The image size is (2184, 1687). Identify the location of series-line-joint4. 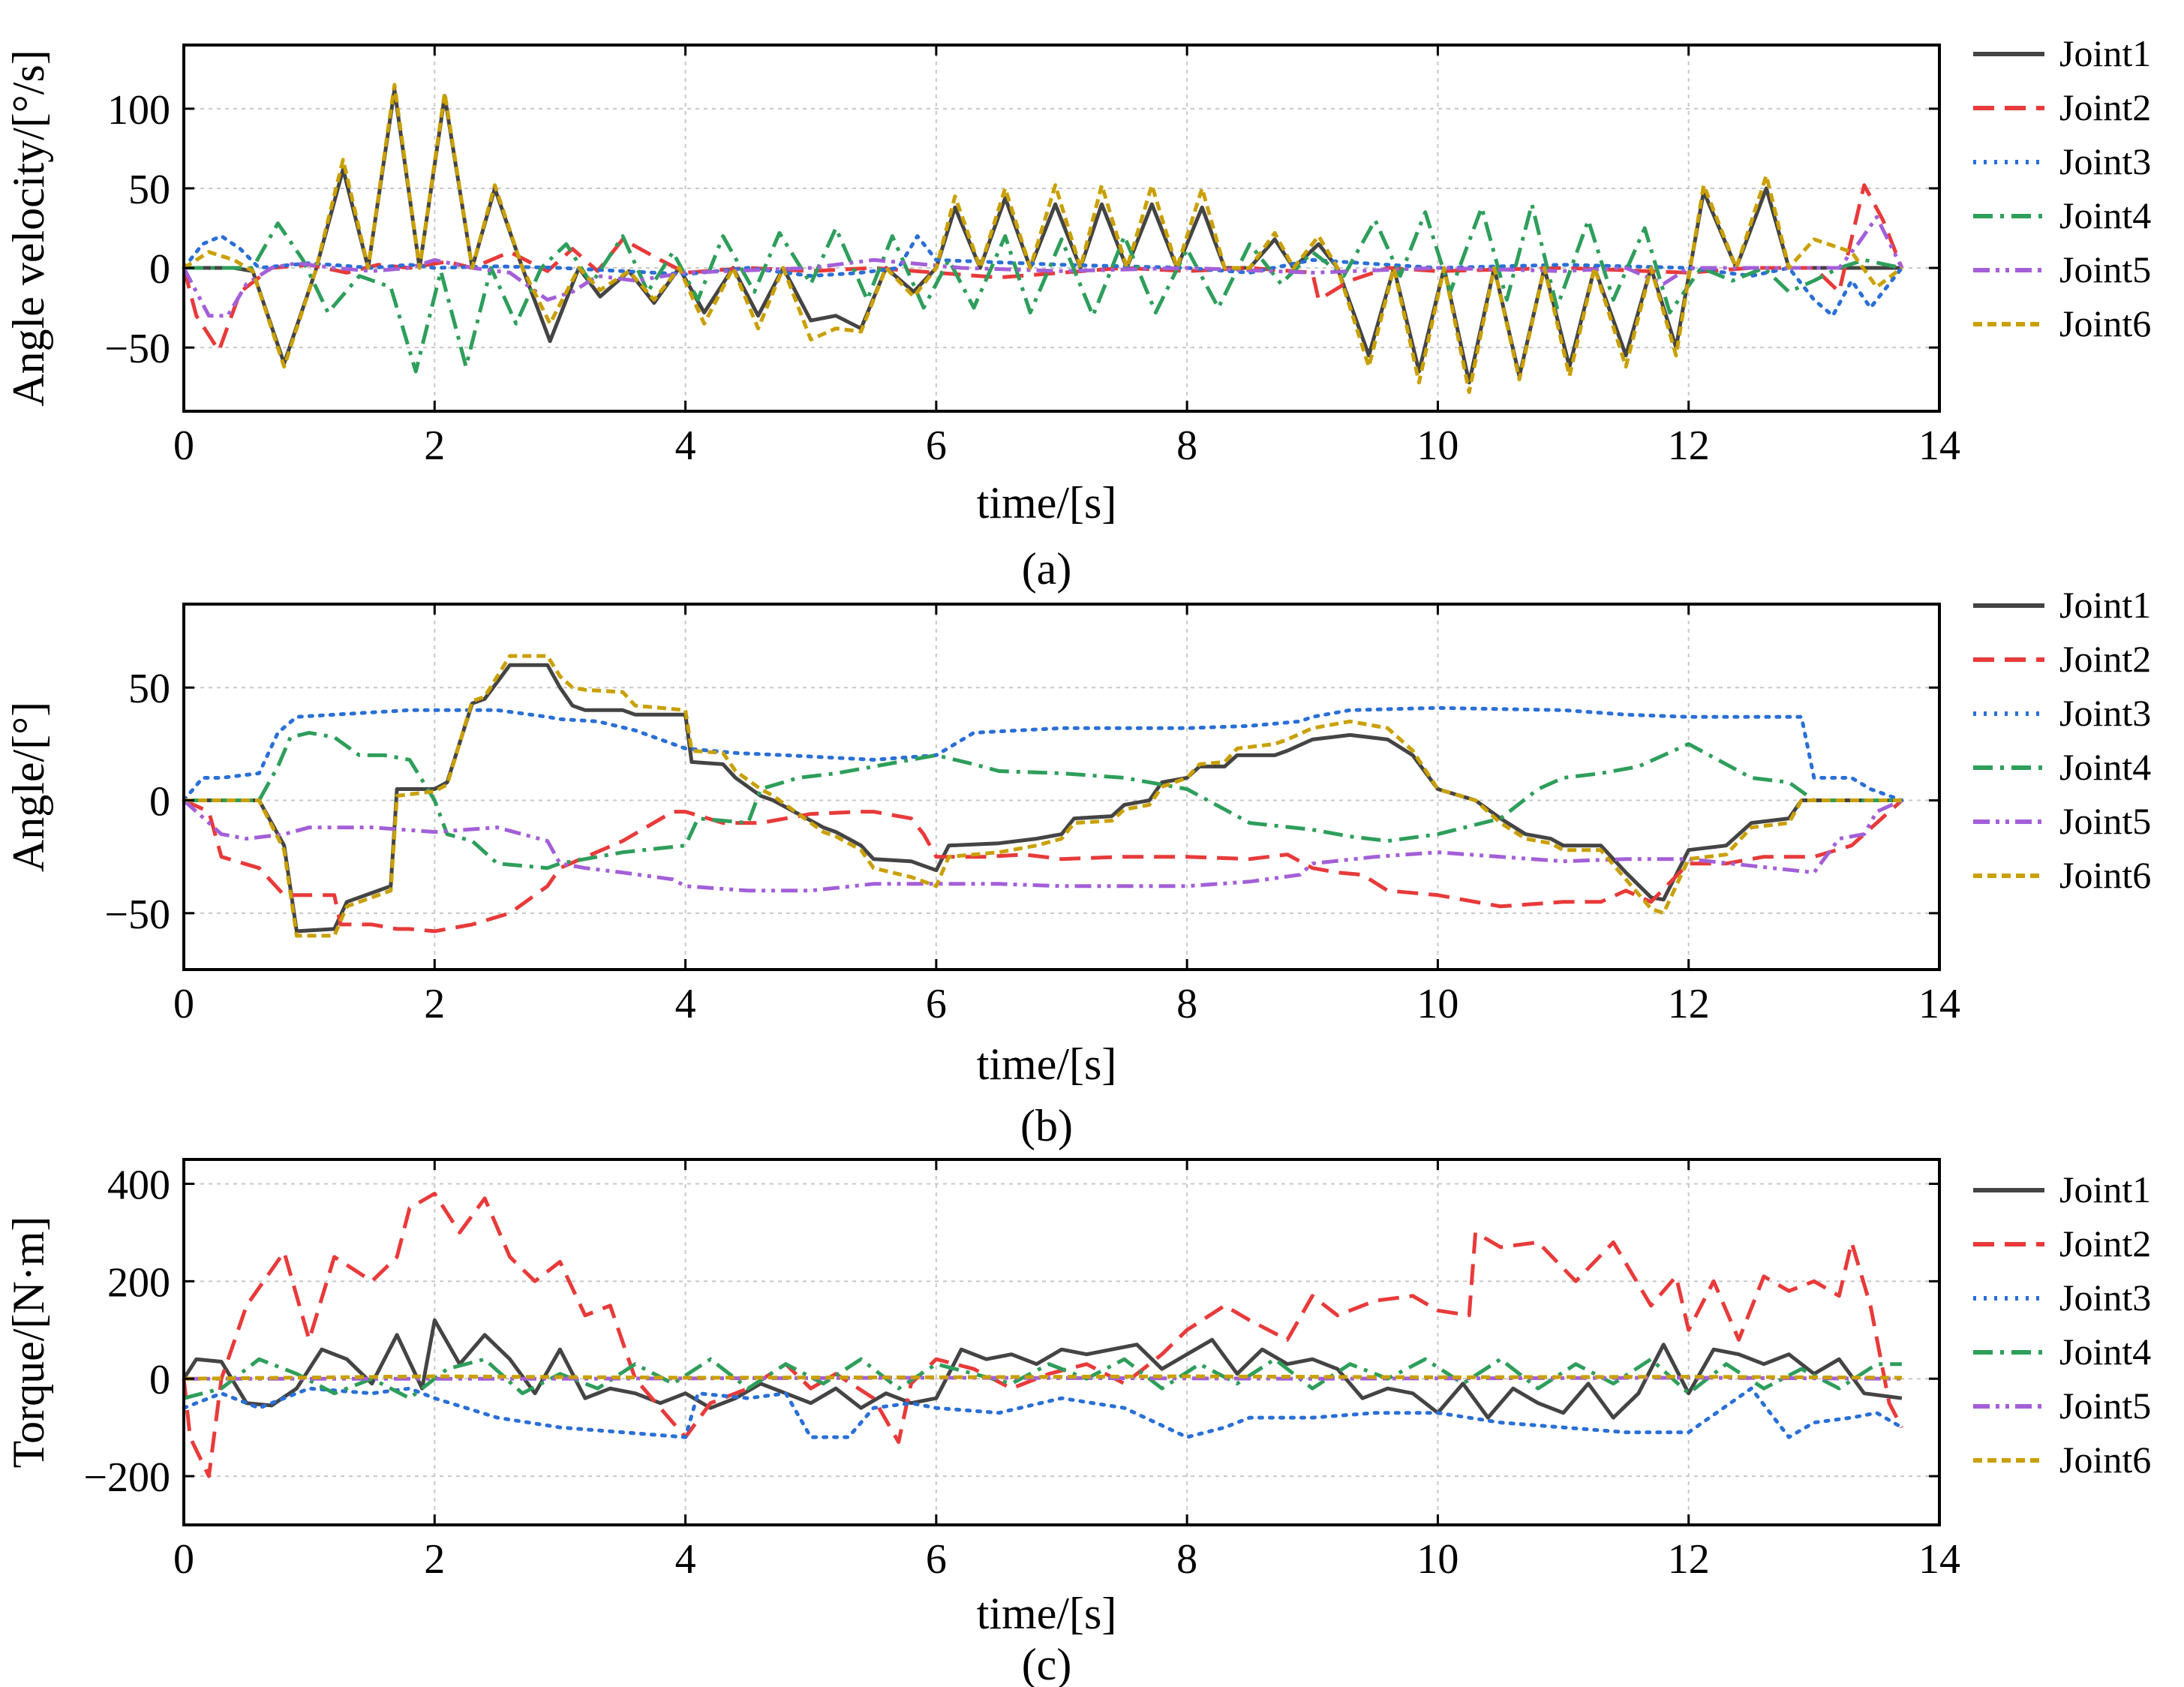
(1043, 288).